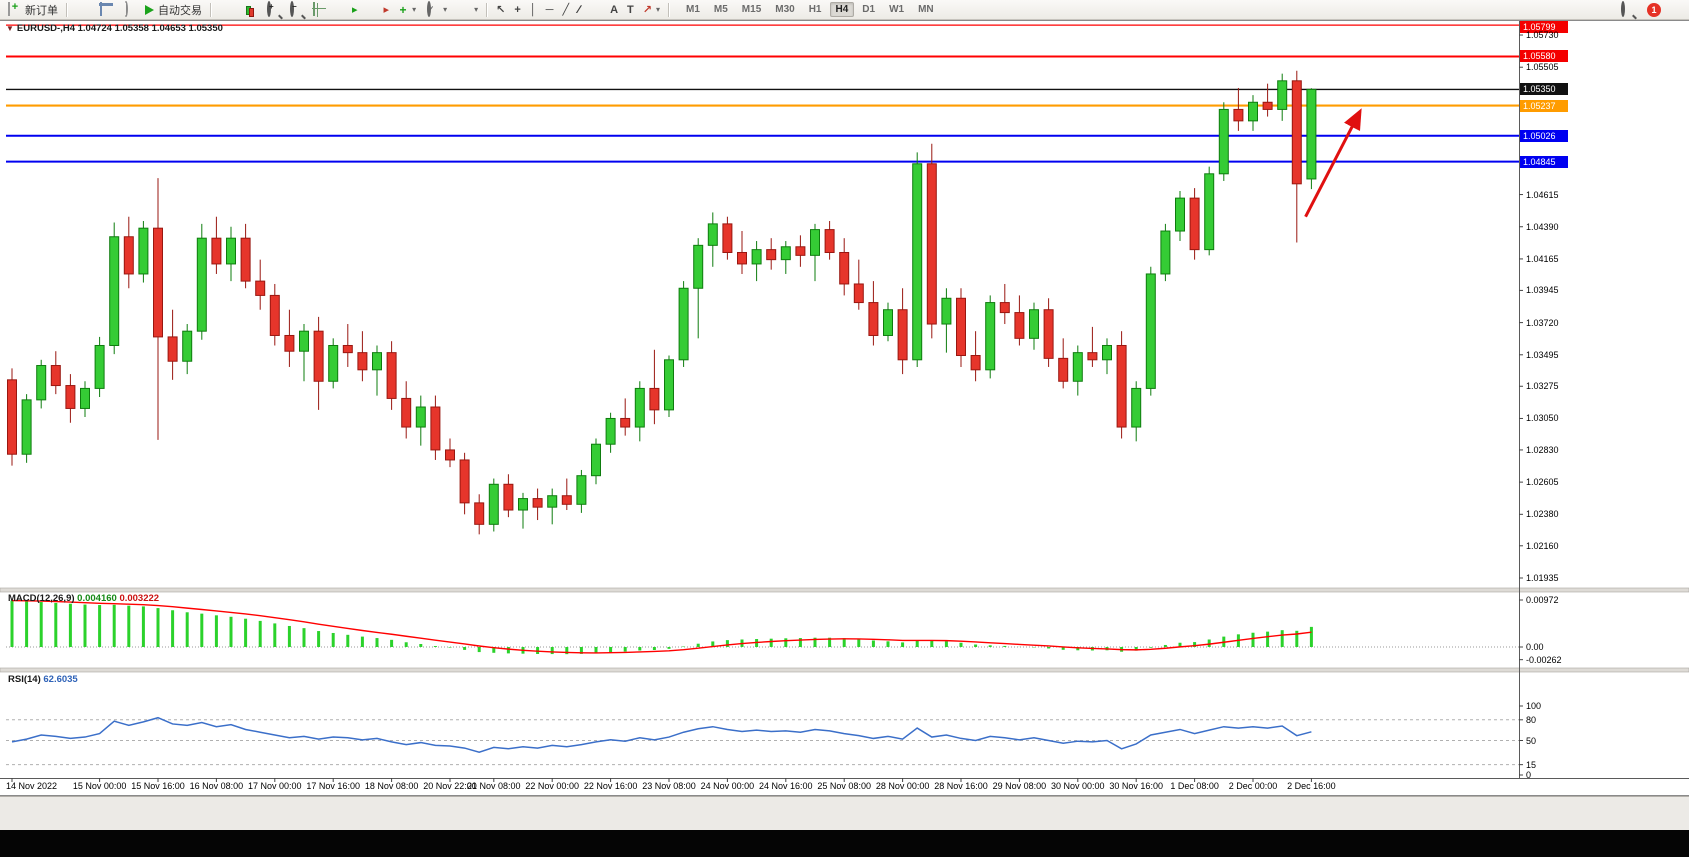  Describe the element at coordinates (378, 9) in the screenshot. I see `chart-shift-button: ▸` at that location.